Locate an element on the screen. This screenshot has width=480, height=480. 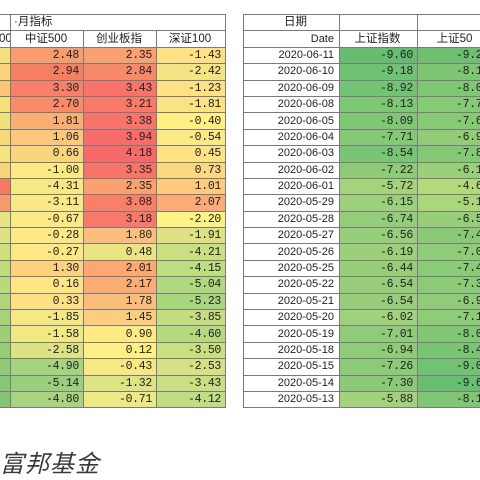
value-cell: -6.19 is located at coordinates (378, 252).